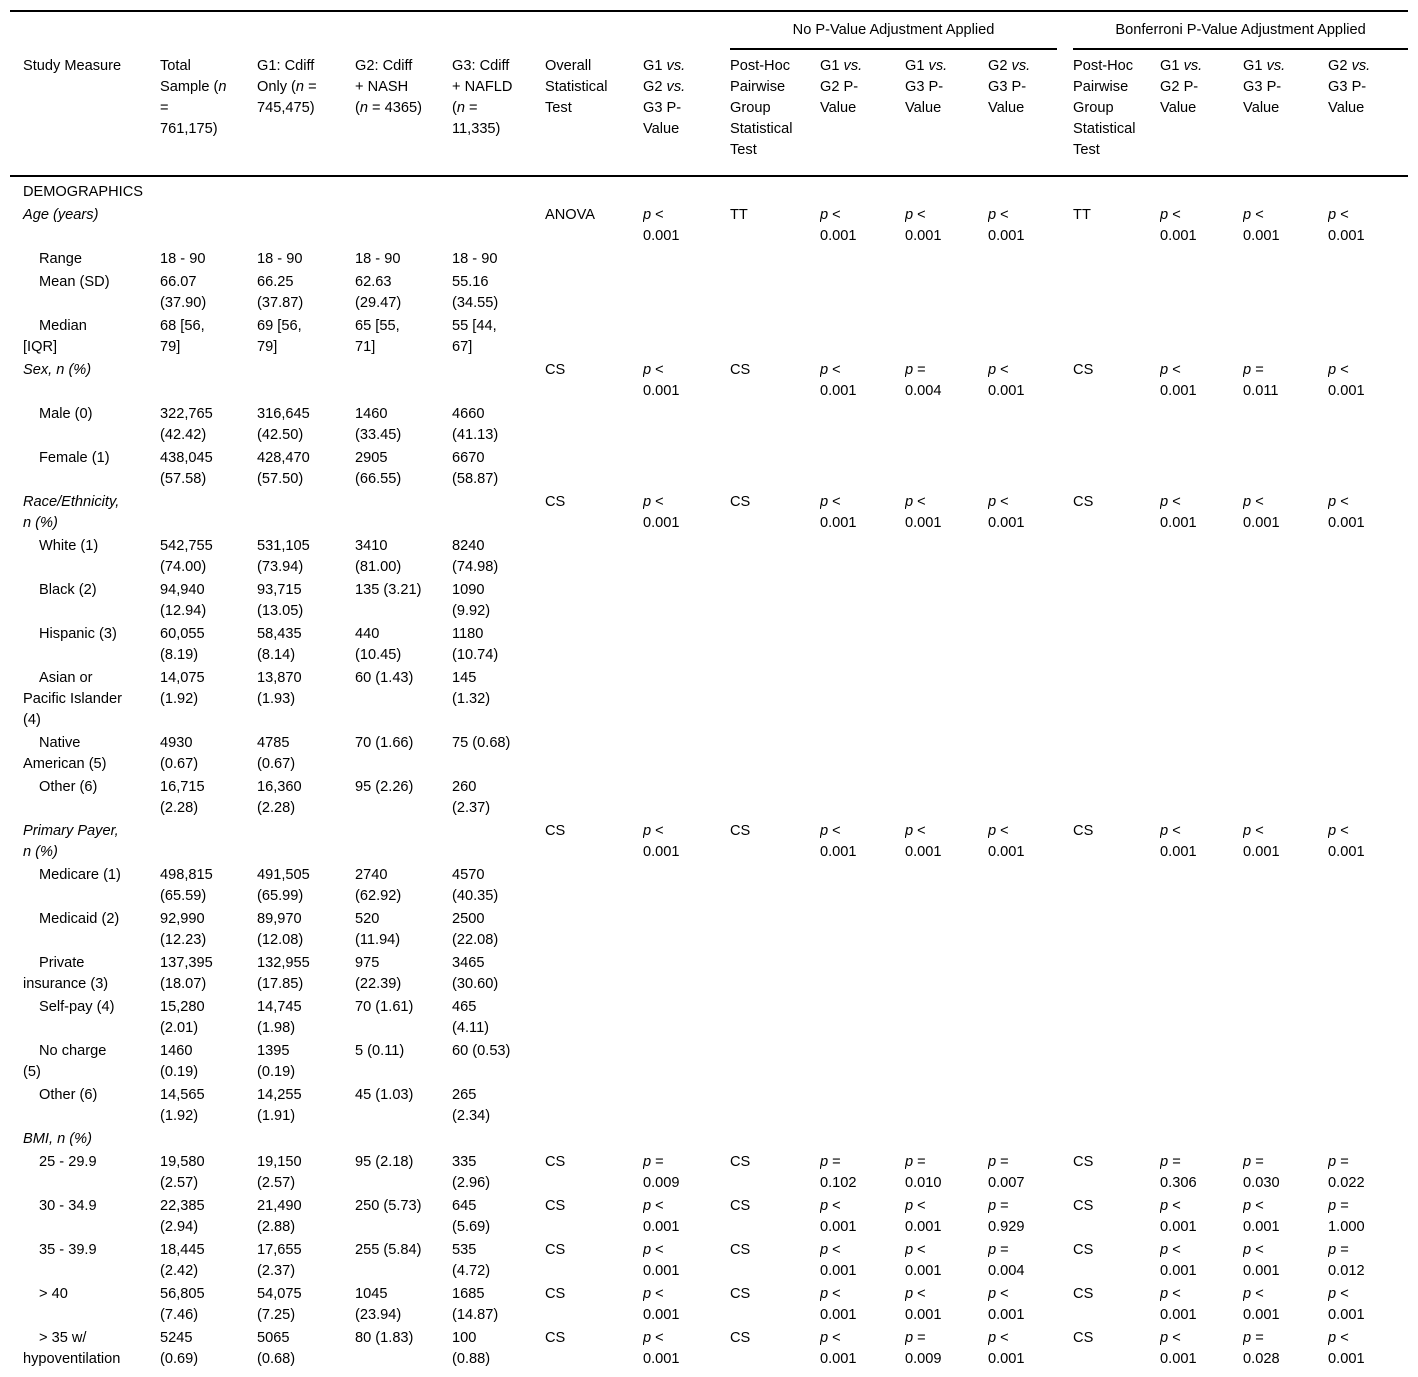 This screenshot has width=1418, height=1377. What do you see at coordinates (474, 336) in the screenshot?
I see `table-cell: 55 [44, 67]` at bounding box center [474, 336].